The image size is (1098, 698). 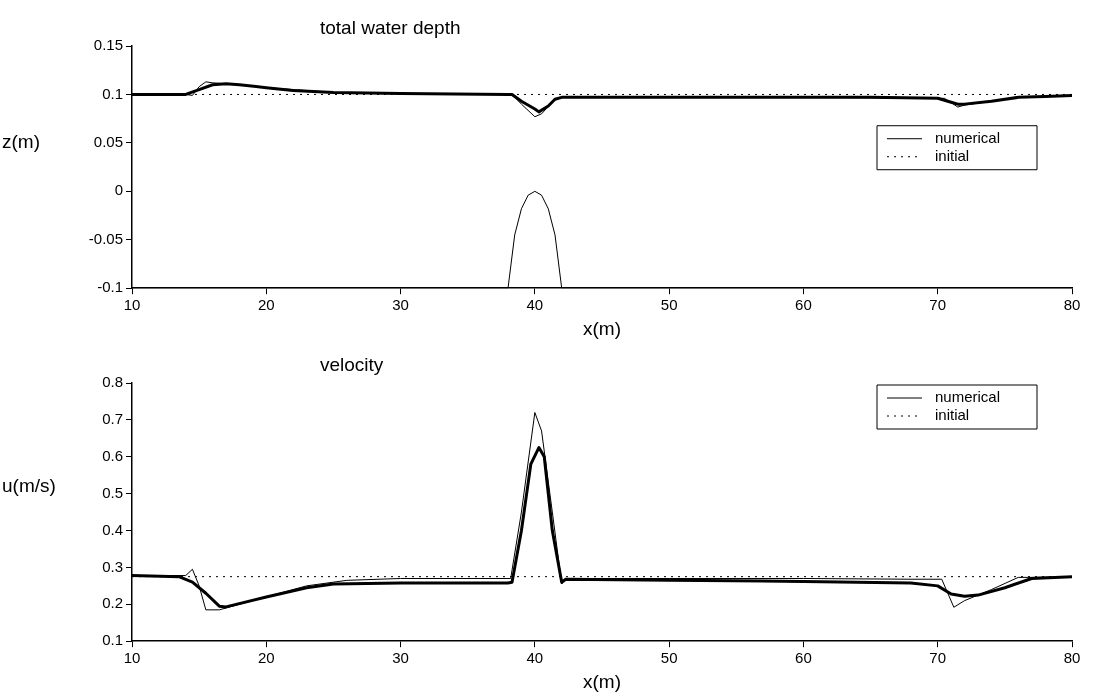 What do you see at coordinates (112, 492) in the screenshot?
I see `y-tick-label: 0.5` at bounding box center [112, 492].